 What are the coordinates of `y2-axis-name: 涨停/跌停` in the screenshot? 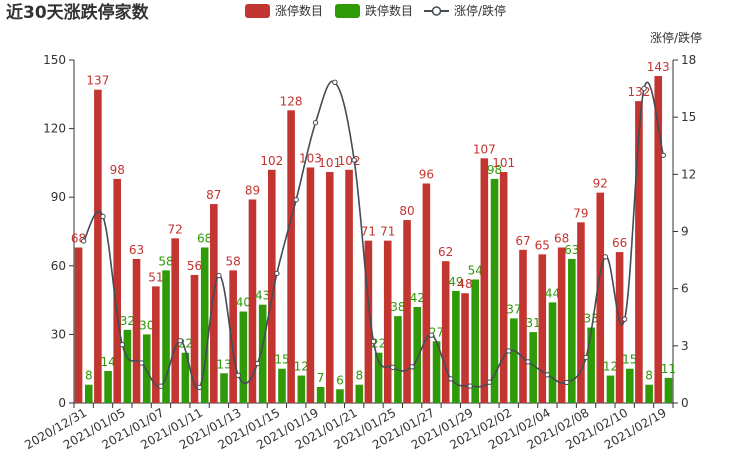 It's located at (676, 37).